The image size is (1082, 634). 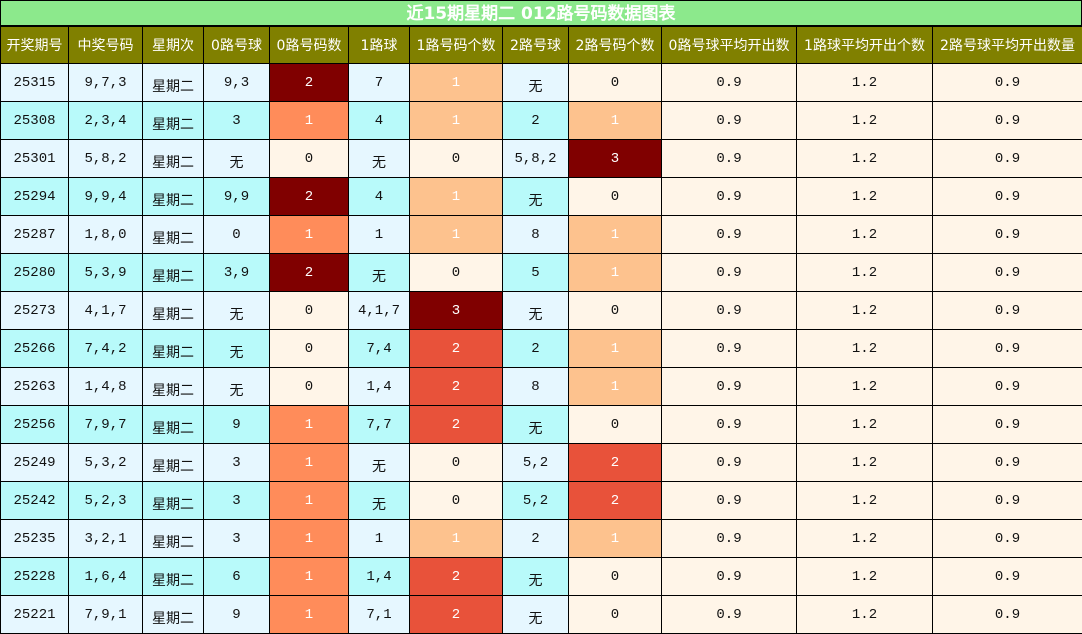 I want to click on header-route2-balls: 2路号球, so click(x=536, y=45).